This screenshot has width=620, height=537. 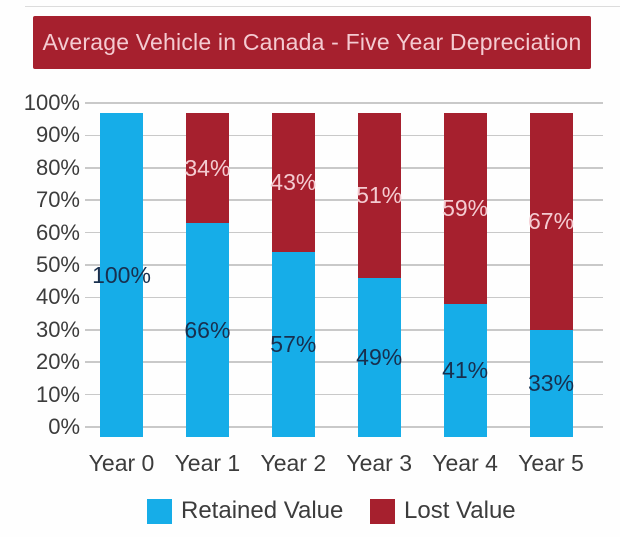 I want to click on bar-segment-lost: 51%, so click(x=379, y=196).